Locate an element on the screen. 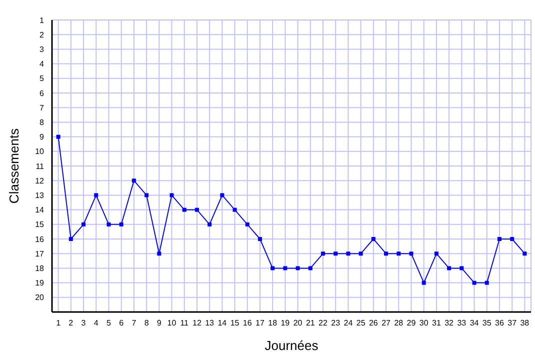 This screenshot has height=360, width=535. y-tick-label: 9 is located at coordinates (42, 137).